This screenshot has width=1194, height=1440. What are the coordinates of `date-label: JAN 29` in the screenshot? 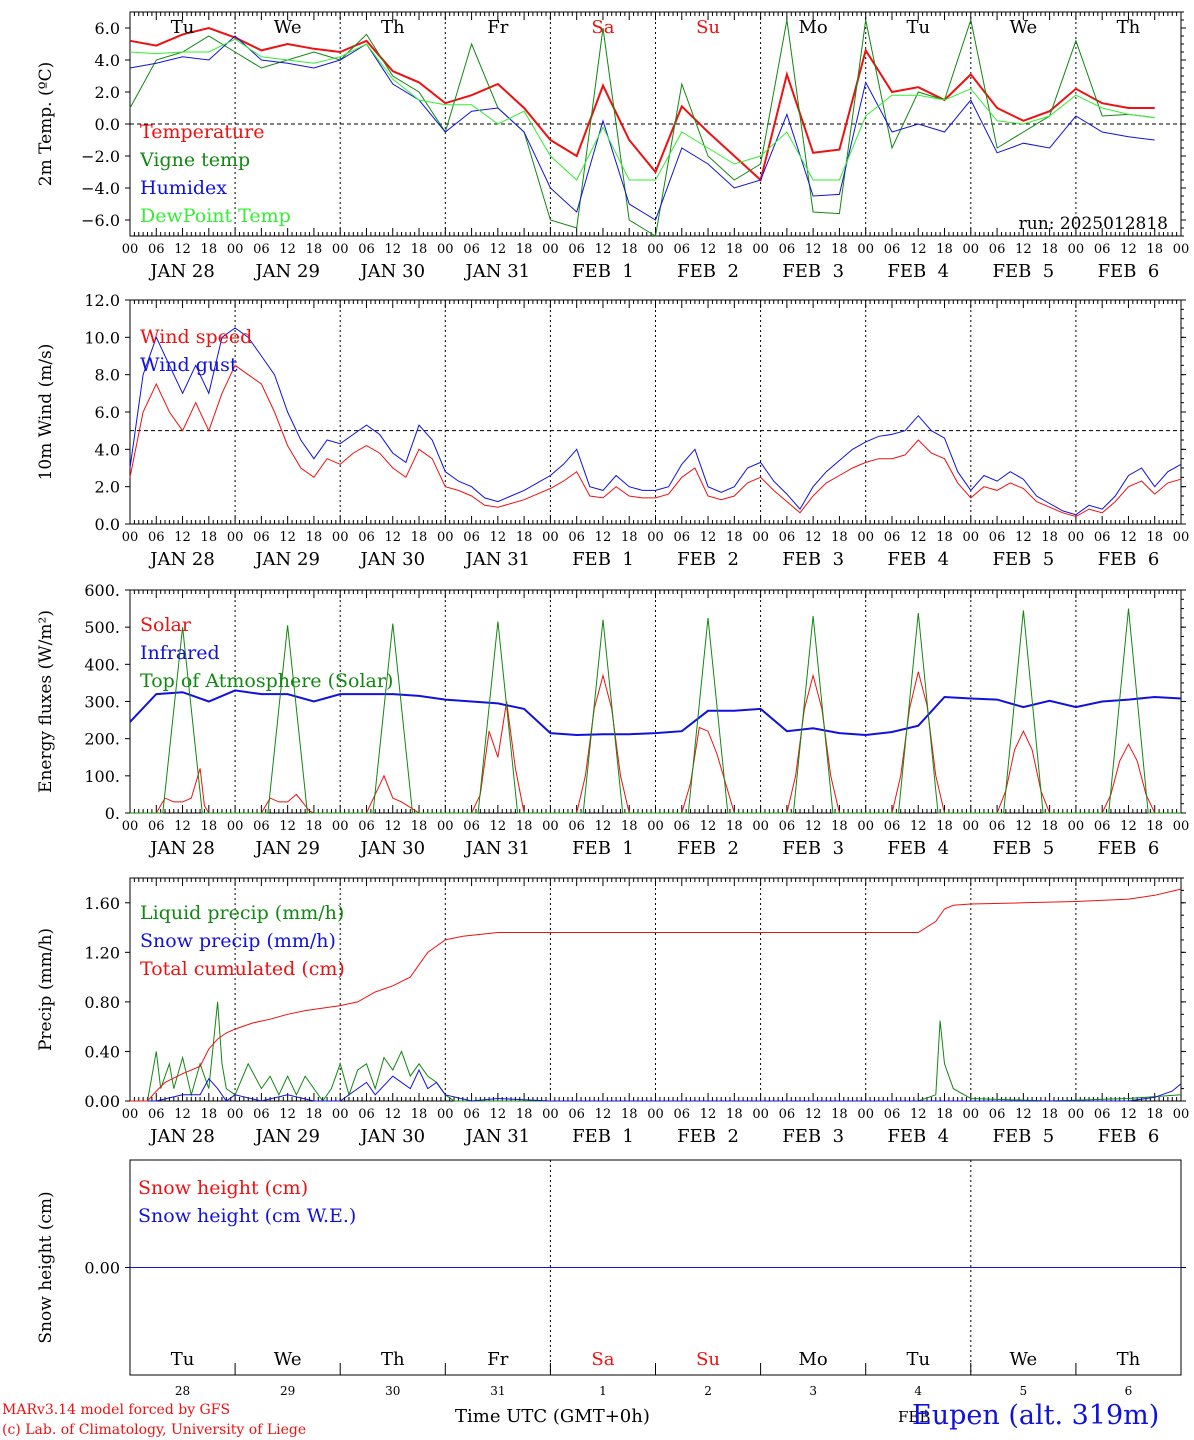 It's located at (286, 848).